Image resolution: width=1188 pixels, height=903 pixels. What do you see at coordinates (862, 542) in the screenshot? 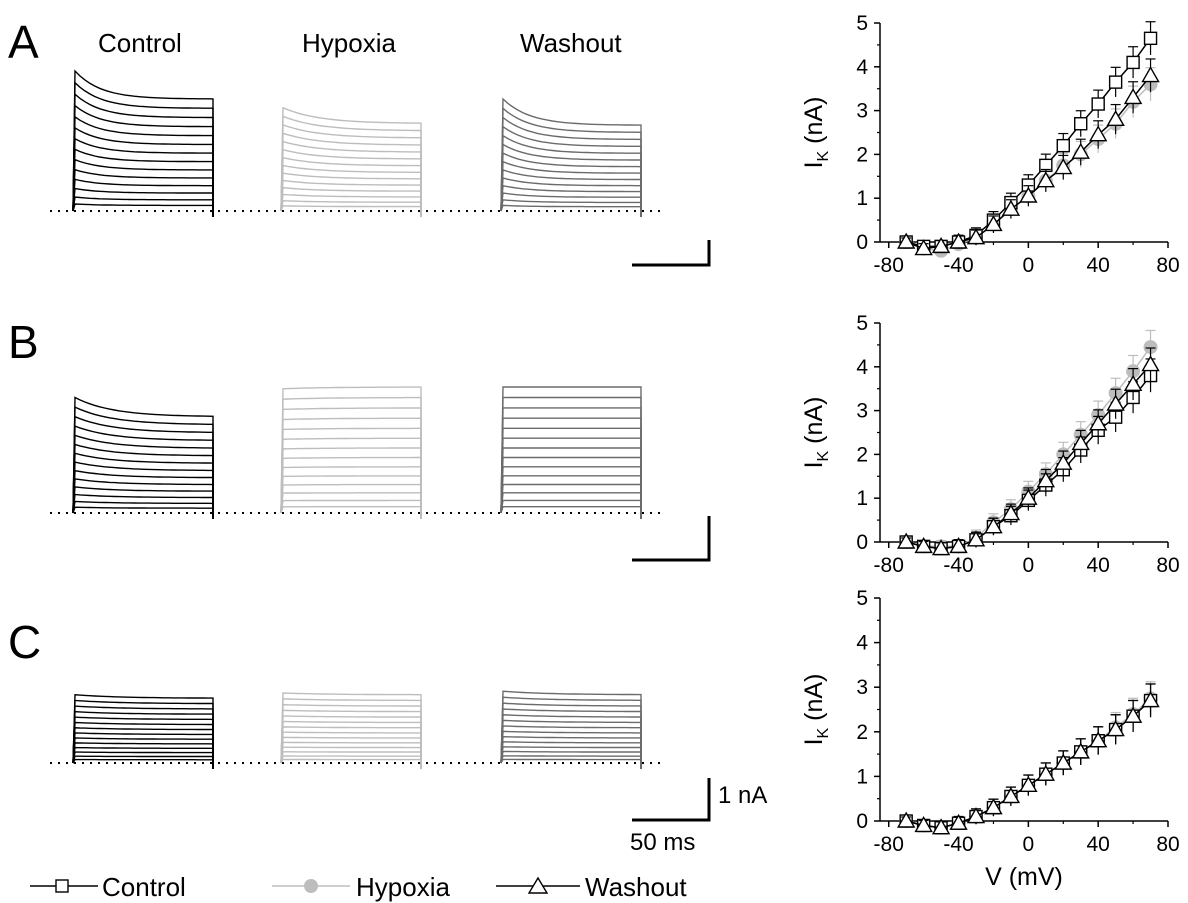
I see `y-tick-label: 0` at bounding box center [862, 542].